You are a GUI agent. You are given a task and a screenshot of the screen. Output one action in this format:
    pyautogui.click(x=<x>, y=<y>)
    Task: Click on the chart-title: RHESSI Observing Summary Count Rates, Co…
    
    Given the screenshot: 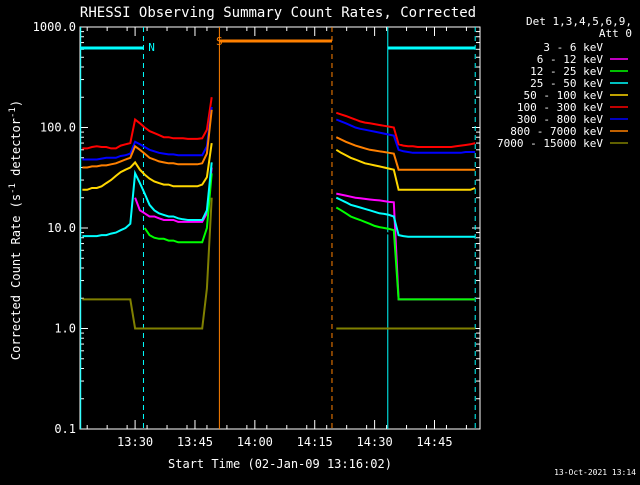 What is the action you would take?
    pyautogui.click(x=278, y=13)
    